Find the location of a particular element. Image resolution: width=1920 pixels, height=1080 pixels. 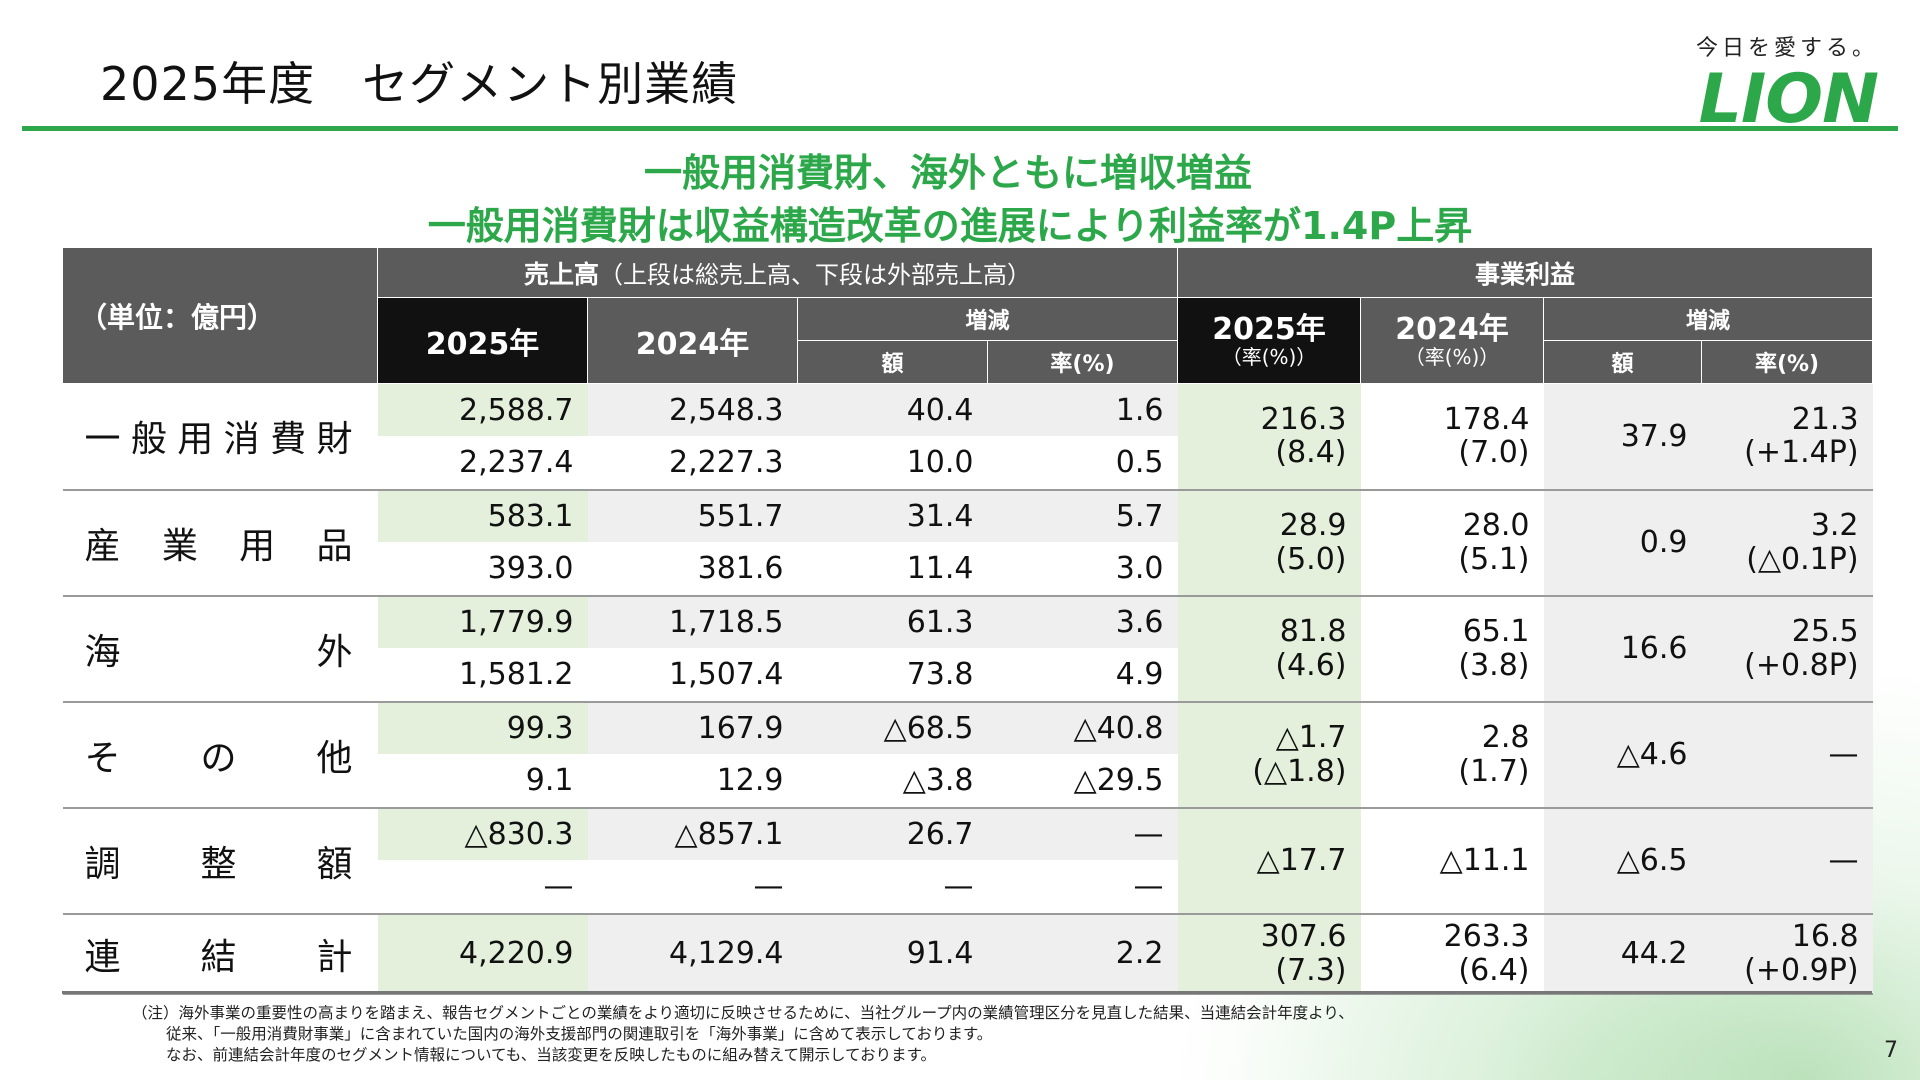

sales-amount-header: 額 is located at coordinates (892, 362).